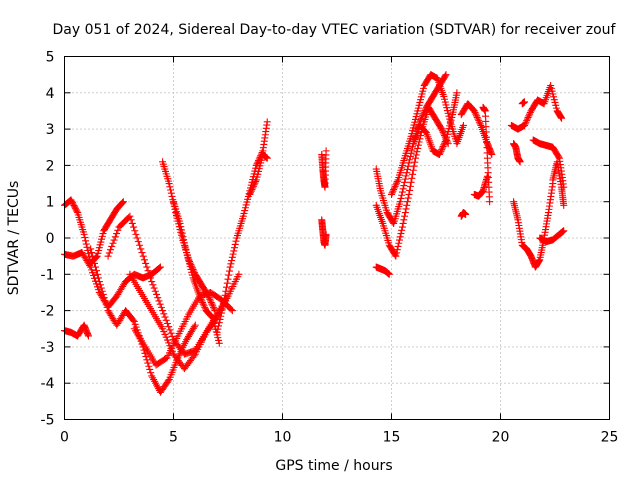 The image size is (640, 480). What do you see at coordinates (76, 330) in the screenshot?
I see `series-arc-c` at bounding box center [76, 330].